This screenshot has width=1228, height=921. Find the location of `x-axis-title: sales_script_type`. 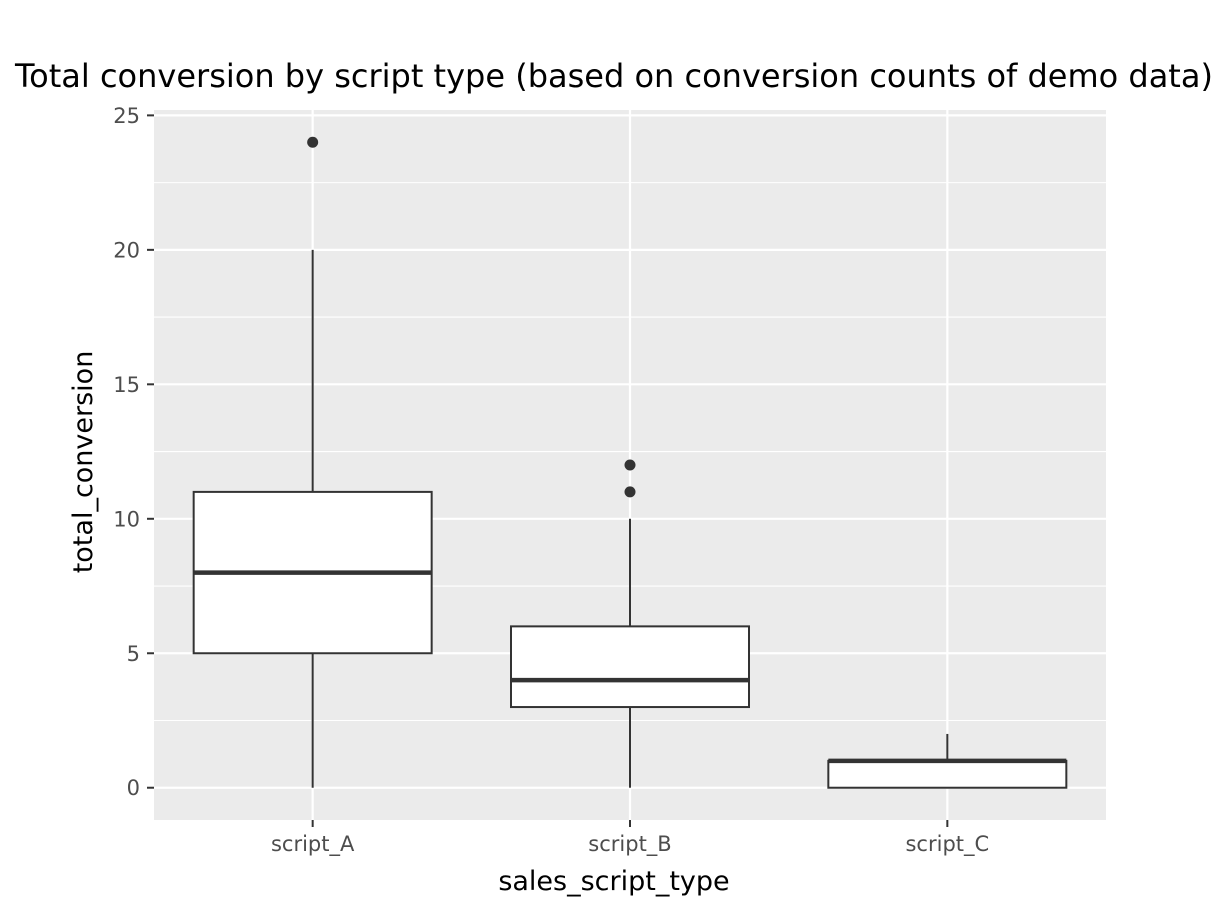

x-axis-title: sales_script_type is located at coordinates (613, 881).